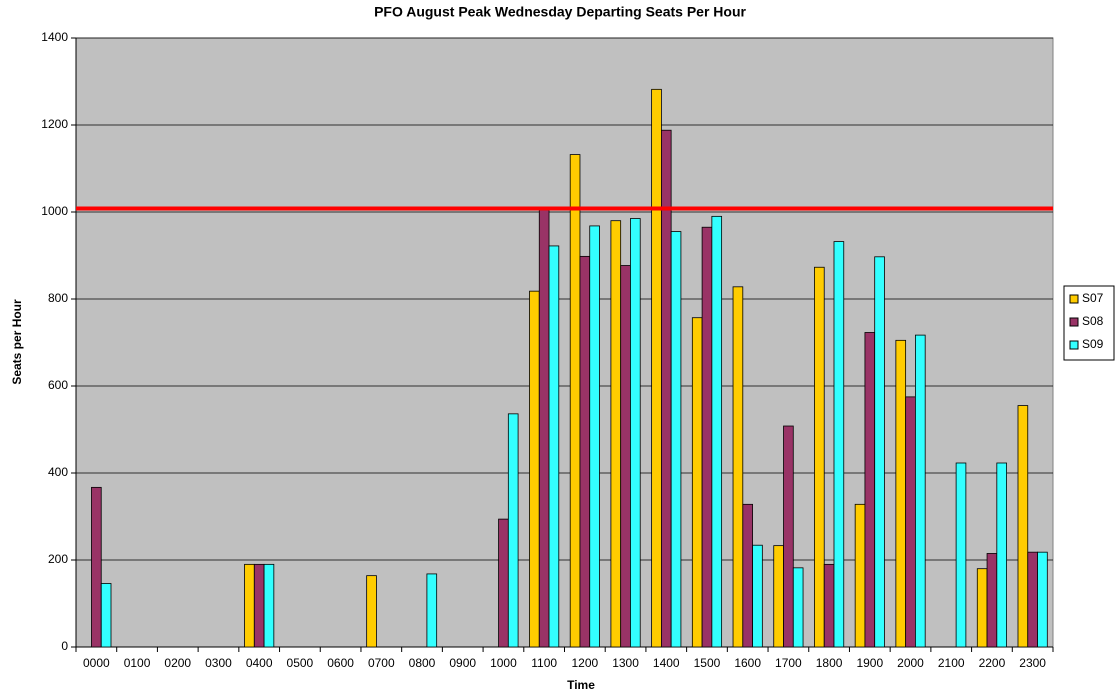 The image size is (1119, 696). Describe the element at coordinates (585, 663) in the screenshot. I see `x-tick-label: 1200` at that location.